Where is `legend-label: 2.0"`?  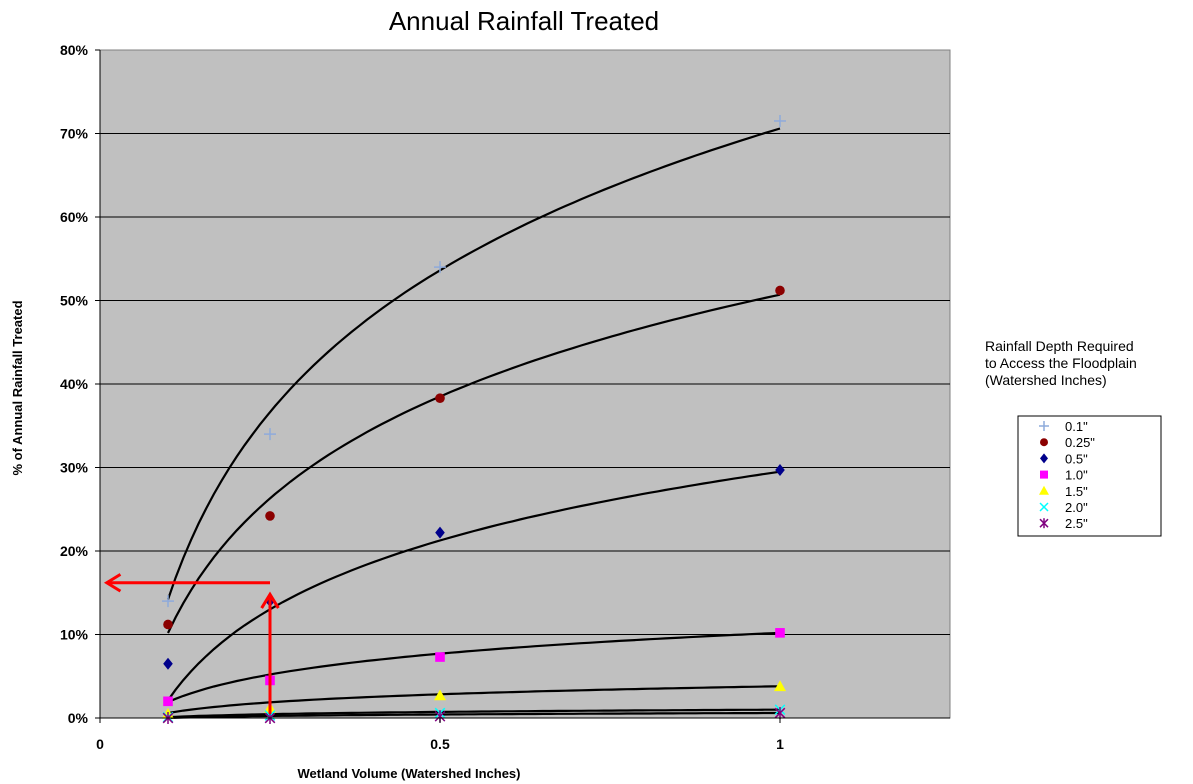 legend-label: 2.0" is located at coordinates (1076, 507).